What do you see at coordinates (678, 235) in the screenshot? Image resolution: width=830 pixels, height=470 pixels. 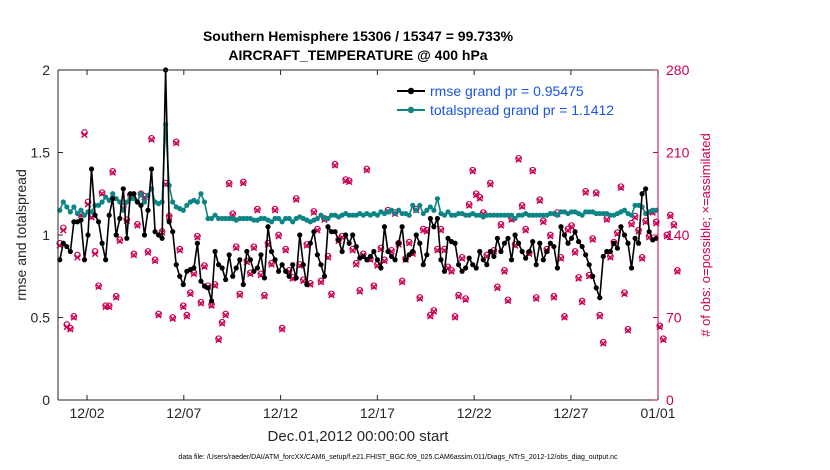 I see `y-right-tick-label: 140` at bounding box center [678, 235].